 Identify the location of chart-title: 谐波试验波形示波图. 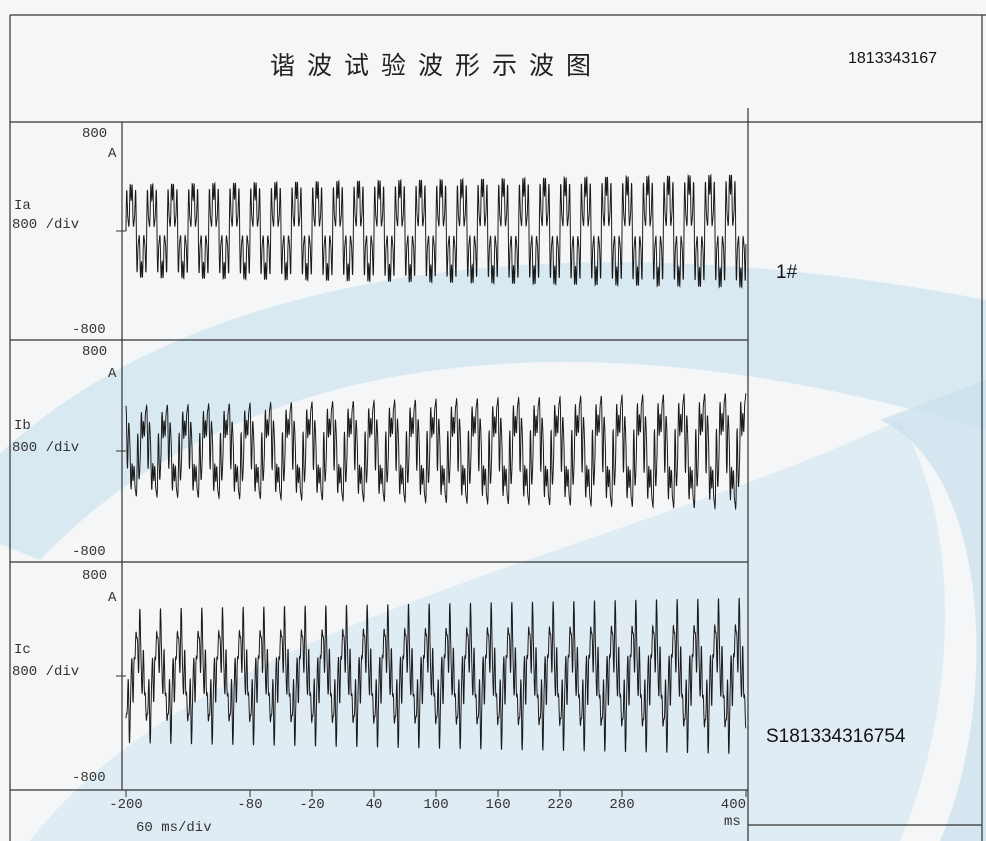
(437, 65).